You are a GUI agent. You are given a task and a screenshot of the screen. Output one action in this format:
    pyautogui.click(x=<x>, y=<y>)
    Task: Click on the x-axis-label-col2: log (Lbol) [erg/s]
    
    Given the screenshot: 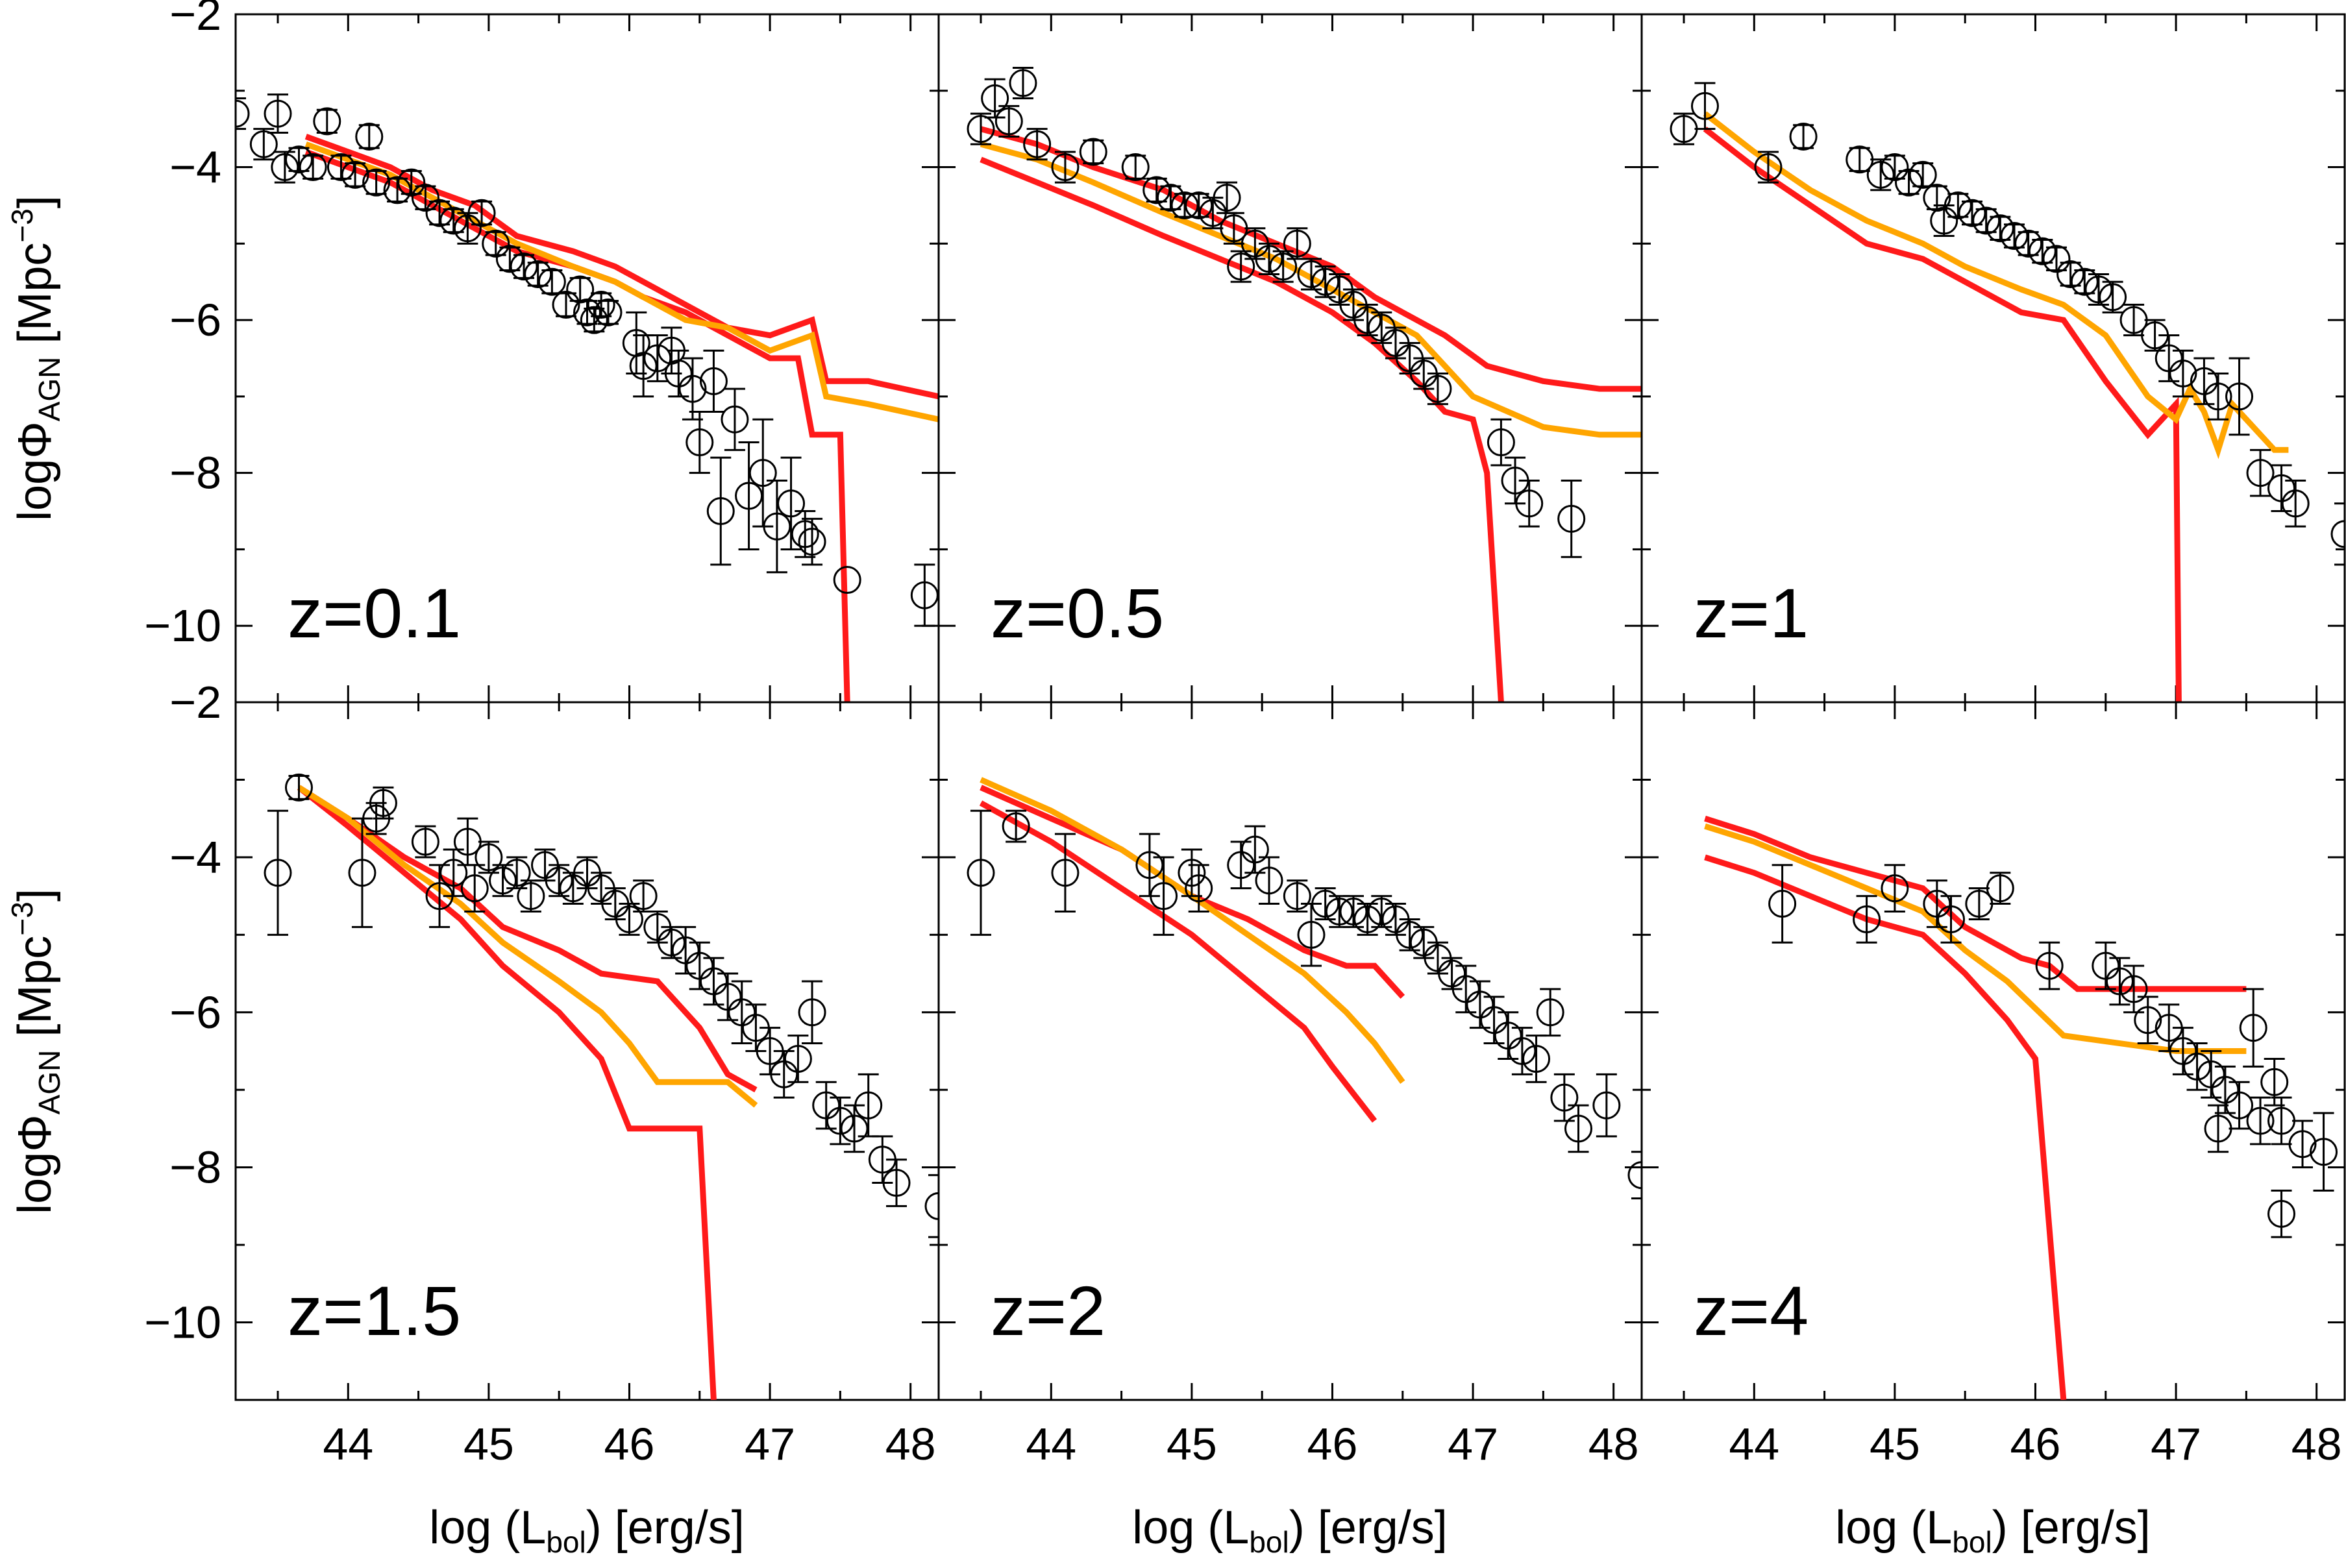 What is the action you would take?
    pyautogui.click(x=1290, y=1530)
    